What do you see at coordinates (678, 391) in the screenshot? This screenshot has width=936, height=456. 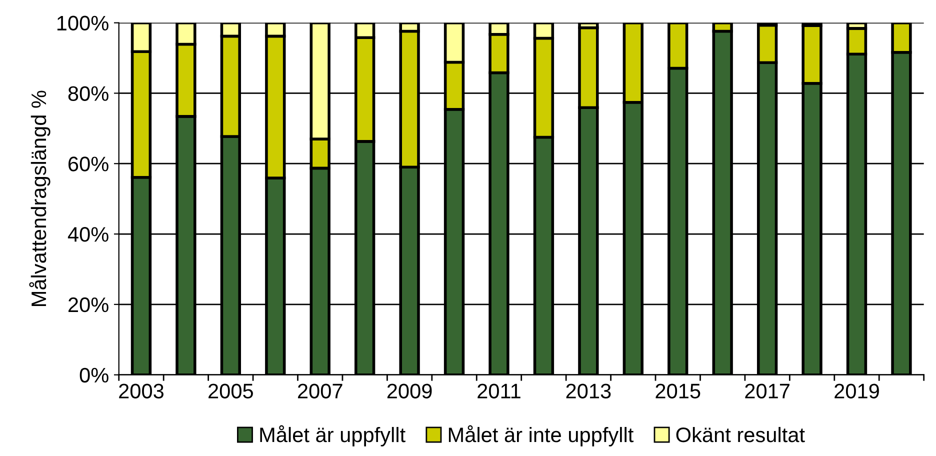 I see `x-tick-label: 2015` at bounding box center [678, 391].